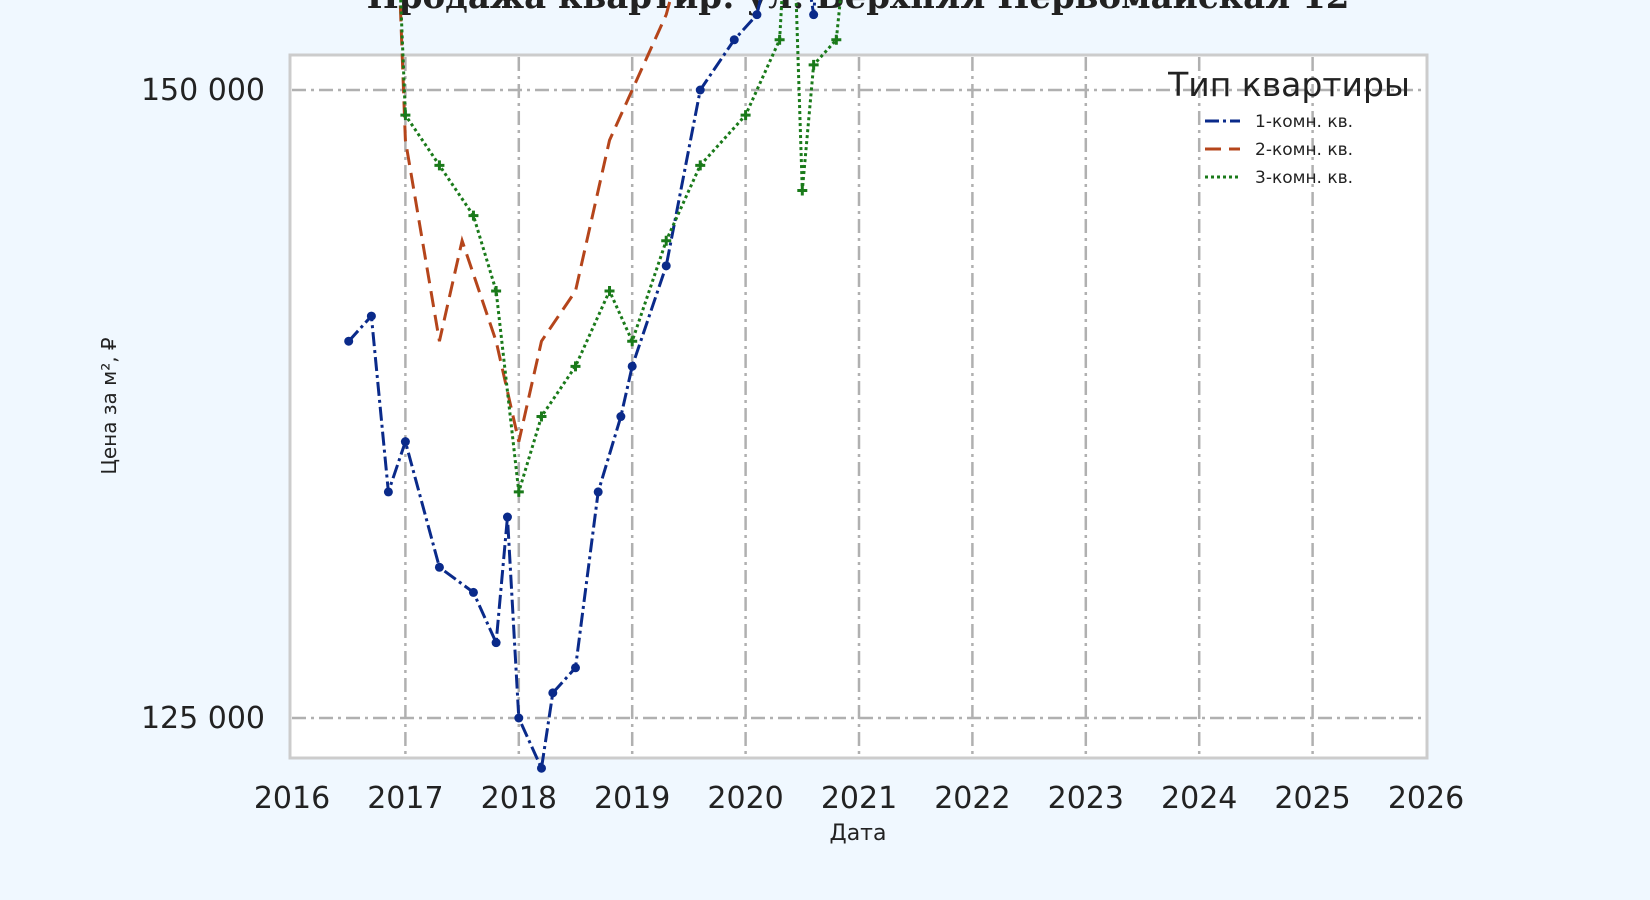  I want to click on x-tick-label: 2021, so click(859, 798).